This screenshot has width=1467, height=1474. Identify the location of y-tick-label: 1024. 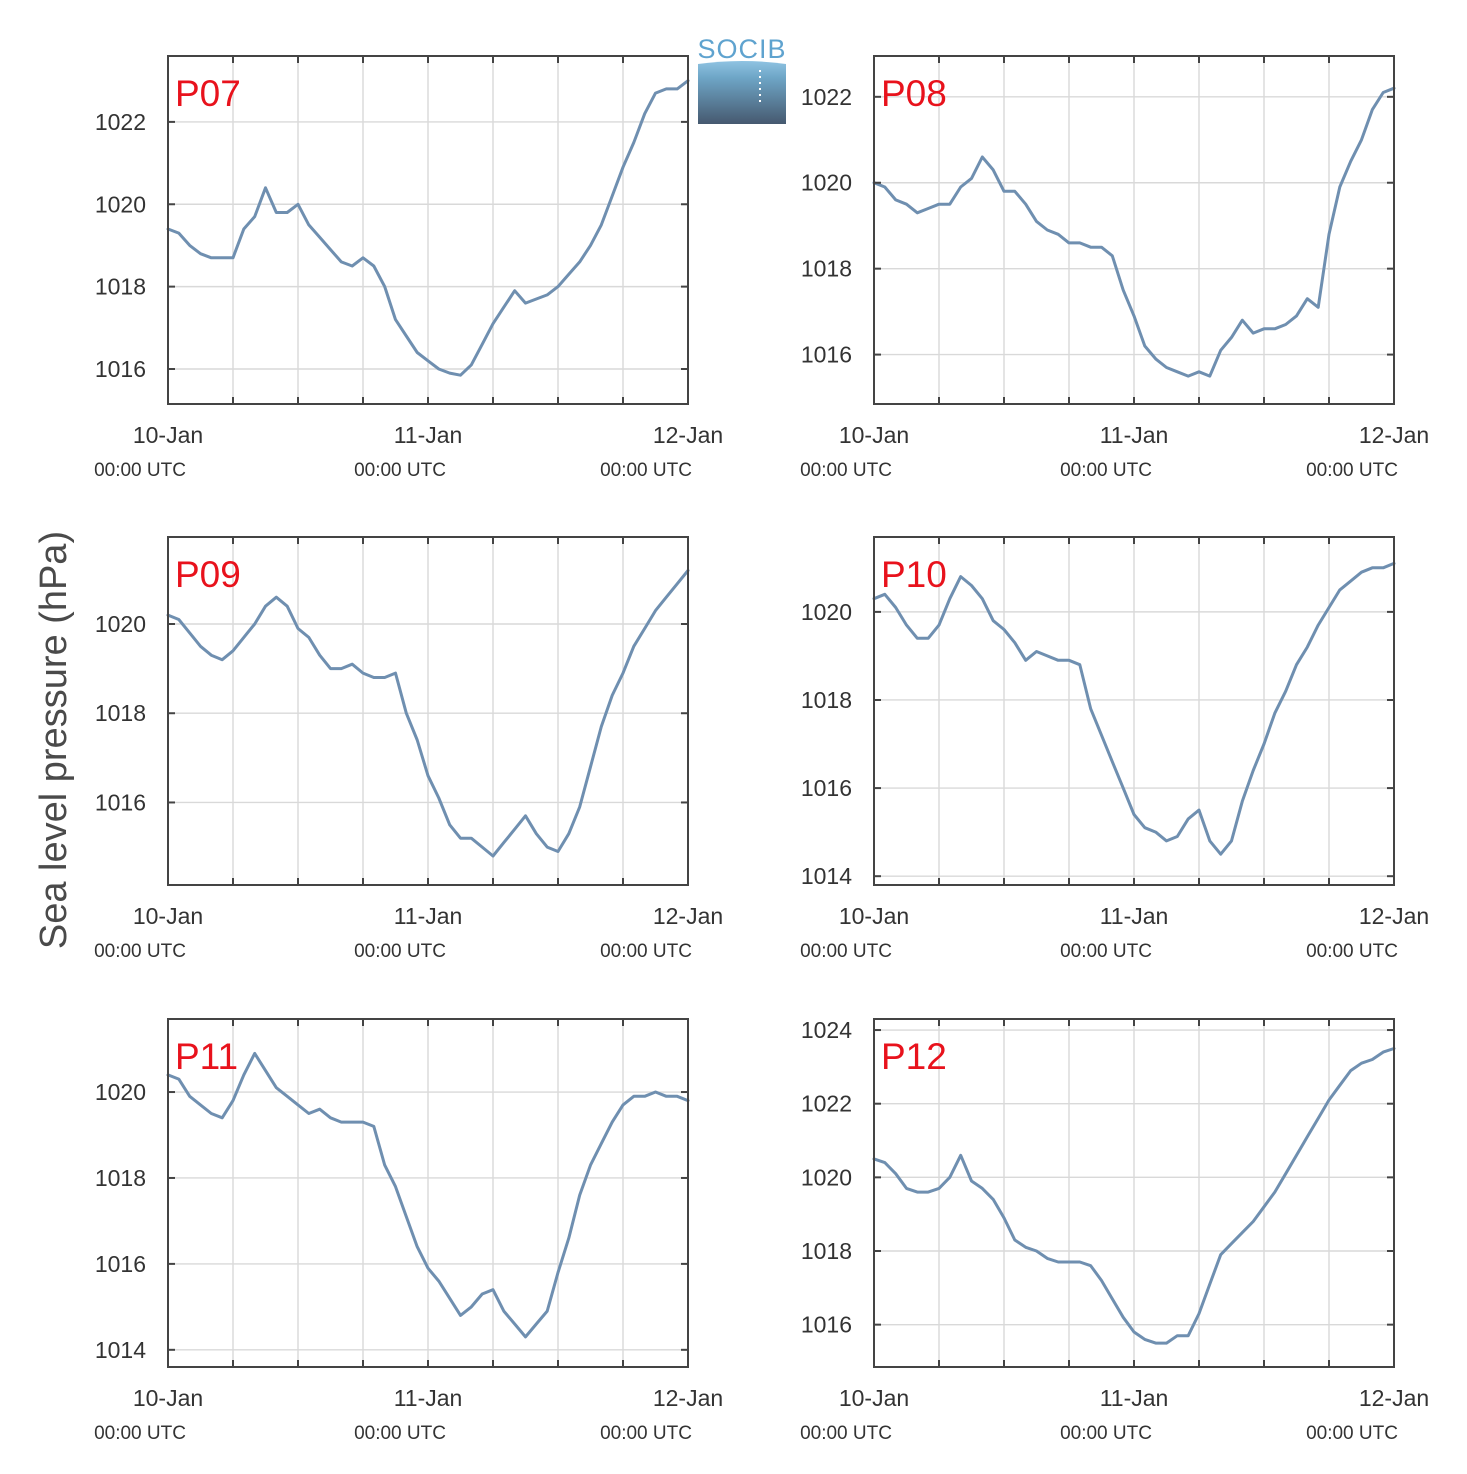
(826, 1030).